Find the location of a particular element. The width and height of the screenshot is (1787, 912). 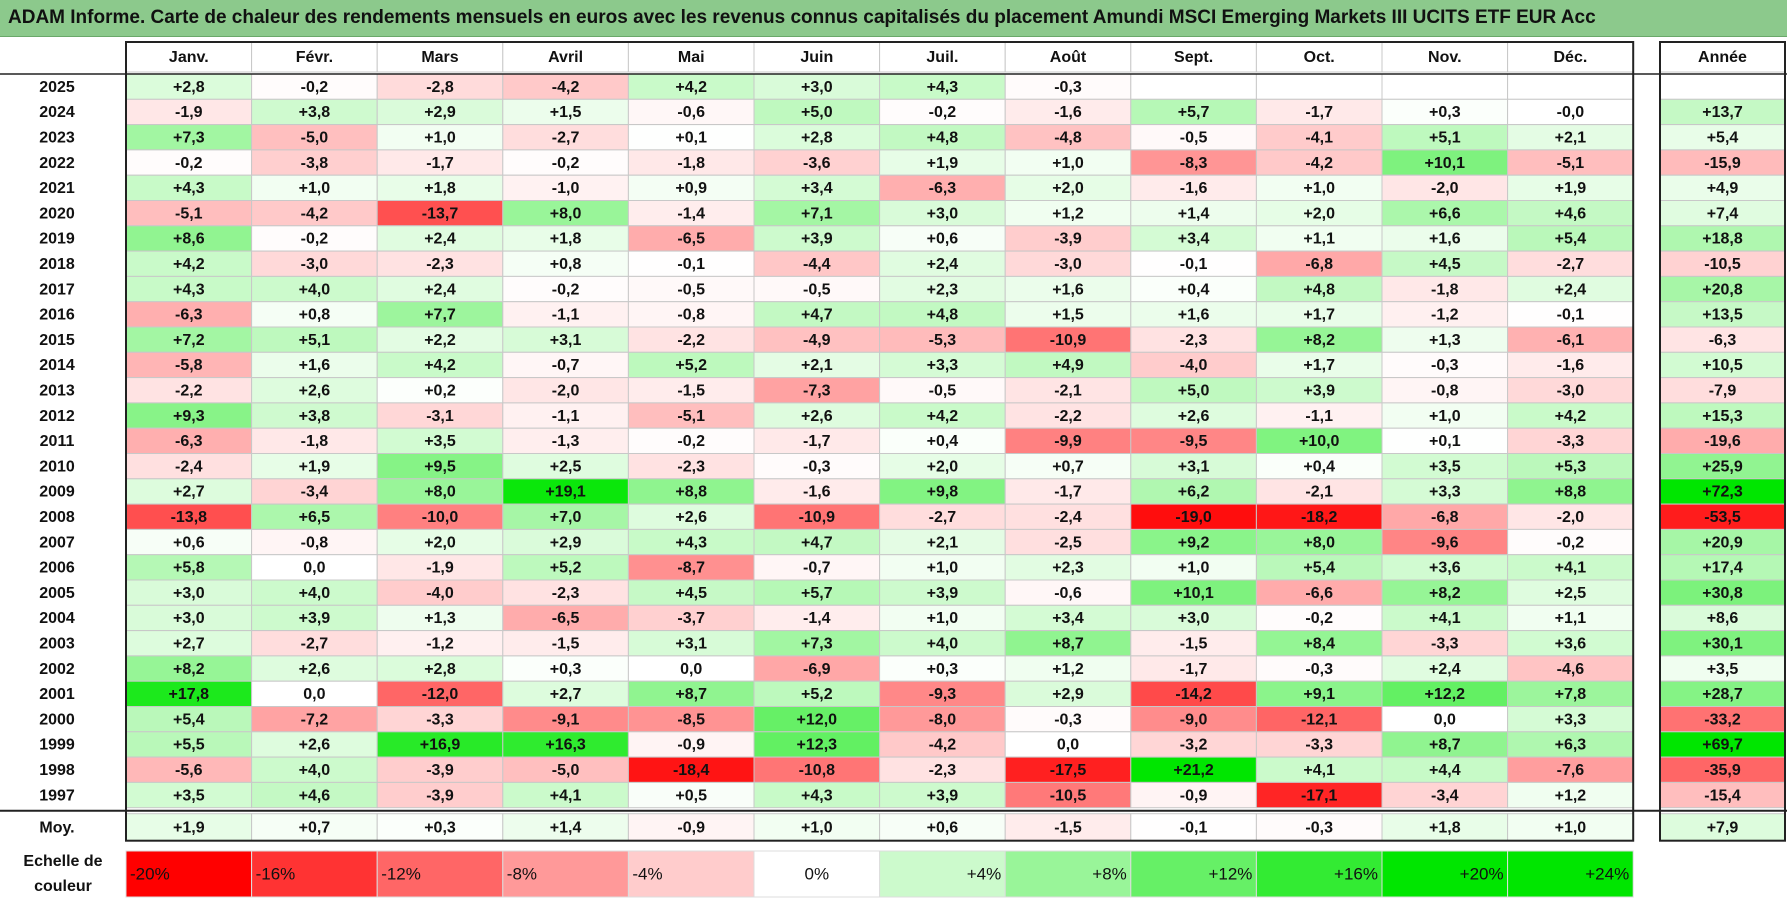

scale-step-label: -8% is located at coordinates (522, 873).